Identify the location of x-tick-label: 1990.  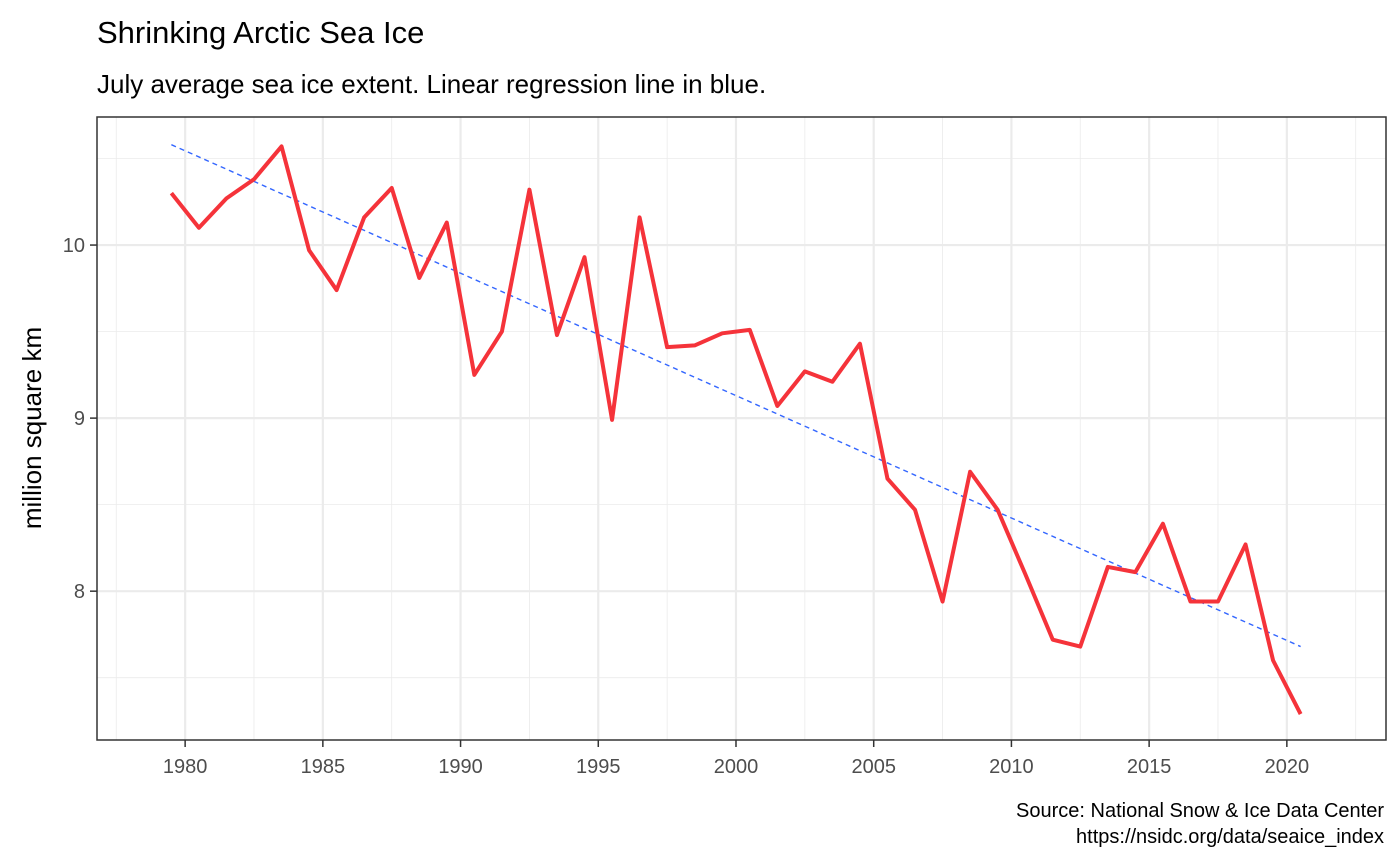
(460, 767).